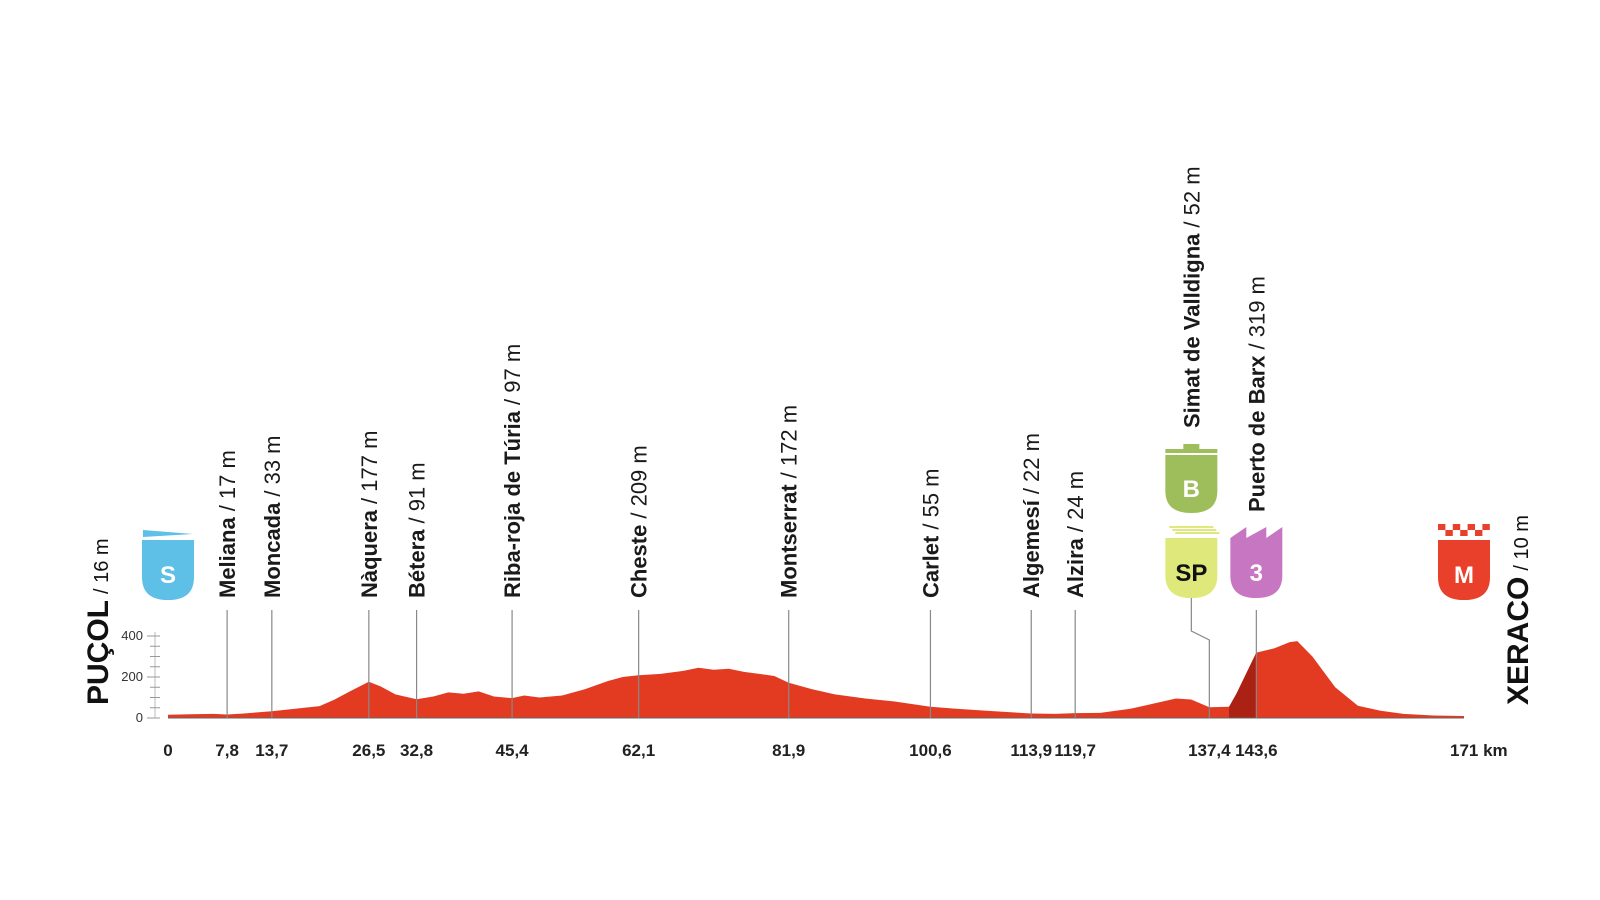 Image resolution: width=1600 pixels, height=900 pixels. I want to click on start-badge-shape, so click(168, 570).